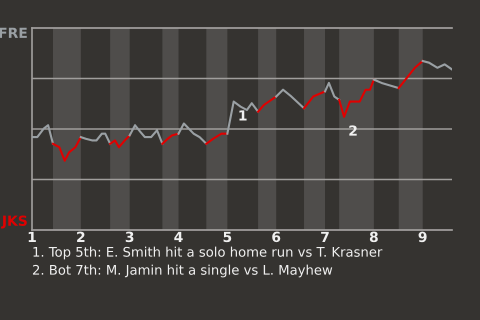  Describe the element at coordinates (228, 237) in the screenshot. I see `x-tick-label: 5` at that location.